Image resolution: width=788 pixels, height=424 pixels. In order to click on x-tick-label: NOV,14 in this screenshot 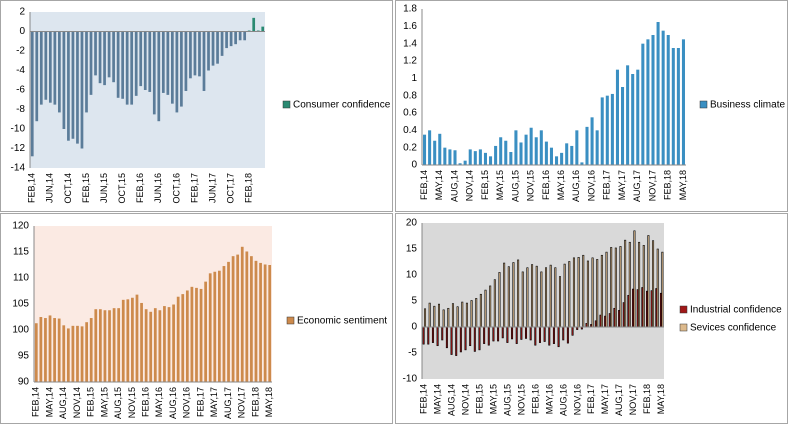, I will do `click(470, 185)`.